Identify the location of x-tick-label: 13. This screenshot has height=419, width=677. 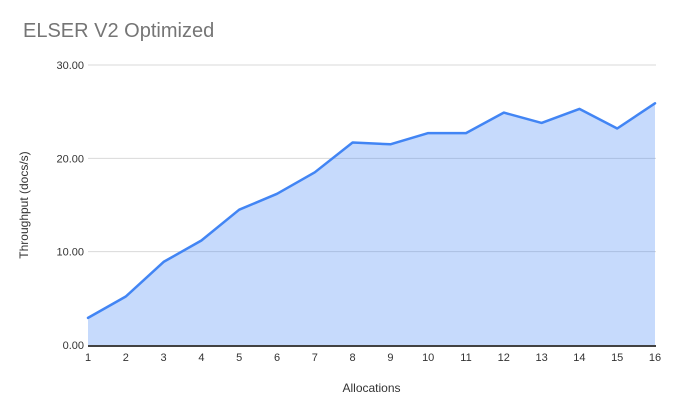
(541, 358).